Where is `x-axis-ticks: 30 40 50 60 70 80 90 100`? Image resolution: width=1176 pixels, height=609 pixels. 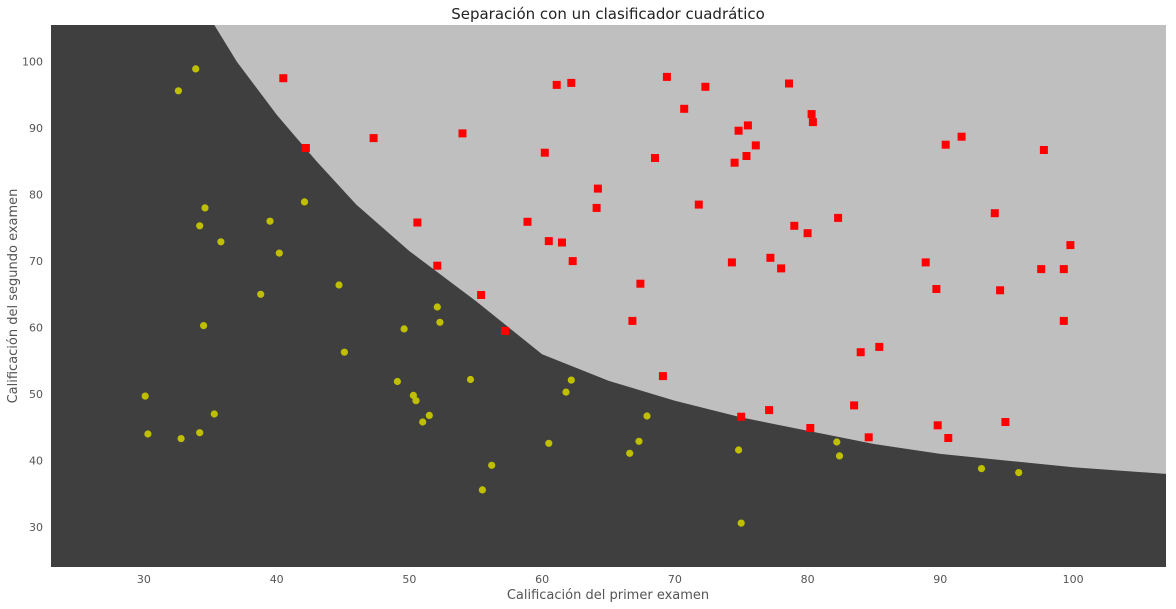
x-axis-ticks: 30 40 50 60 70 80 90 100 is located at coordinates (610, 579).